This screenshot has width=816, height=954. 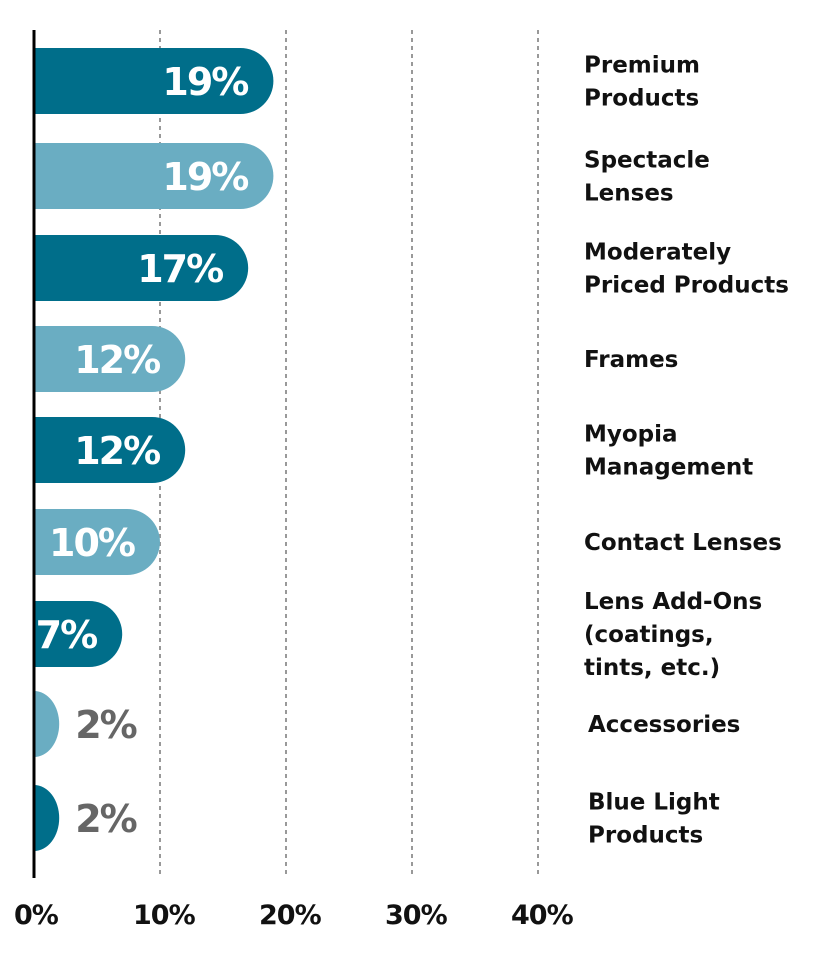 I want to click on bar-value-label: 7%, so click(x=66, y=635).